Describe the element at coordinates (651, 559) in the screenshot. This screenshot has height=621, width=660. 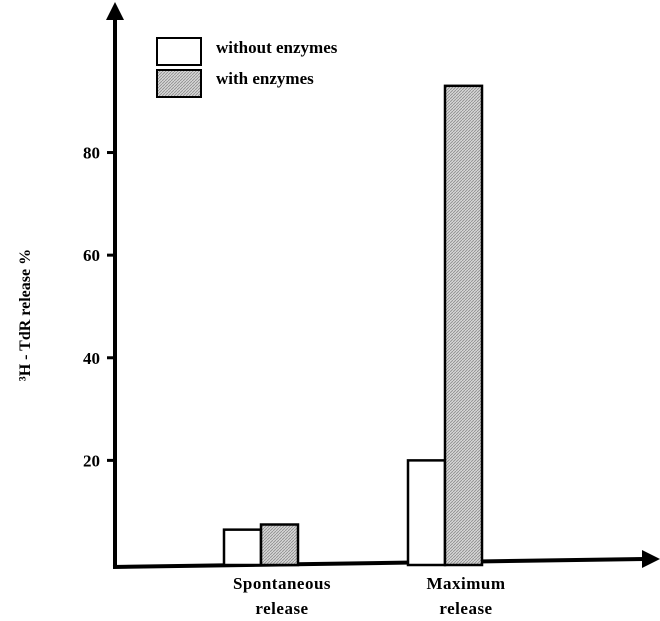
I see `x-axis-arrow` at that location.